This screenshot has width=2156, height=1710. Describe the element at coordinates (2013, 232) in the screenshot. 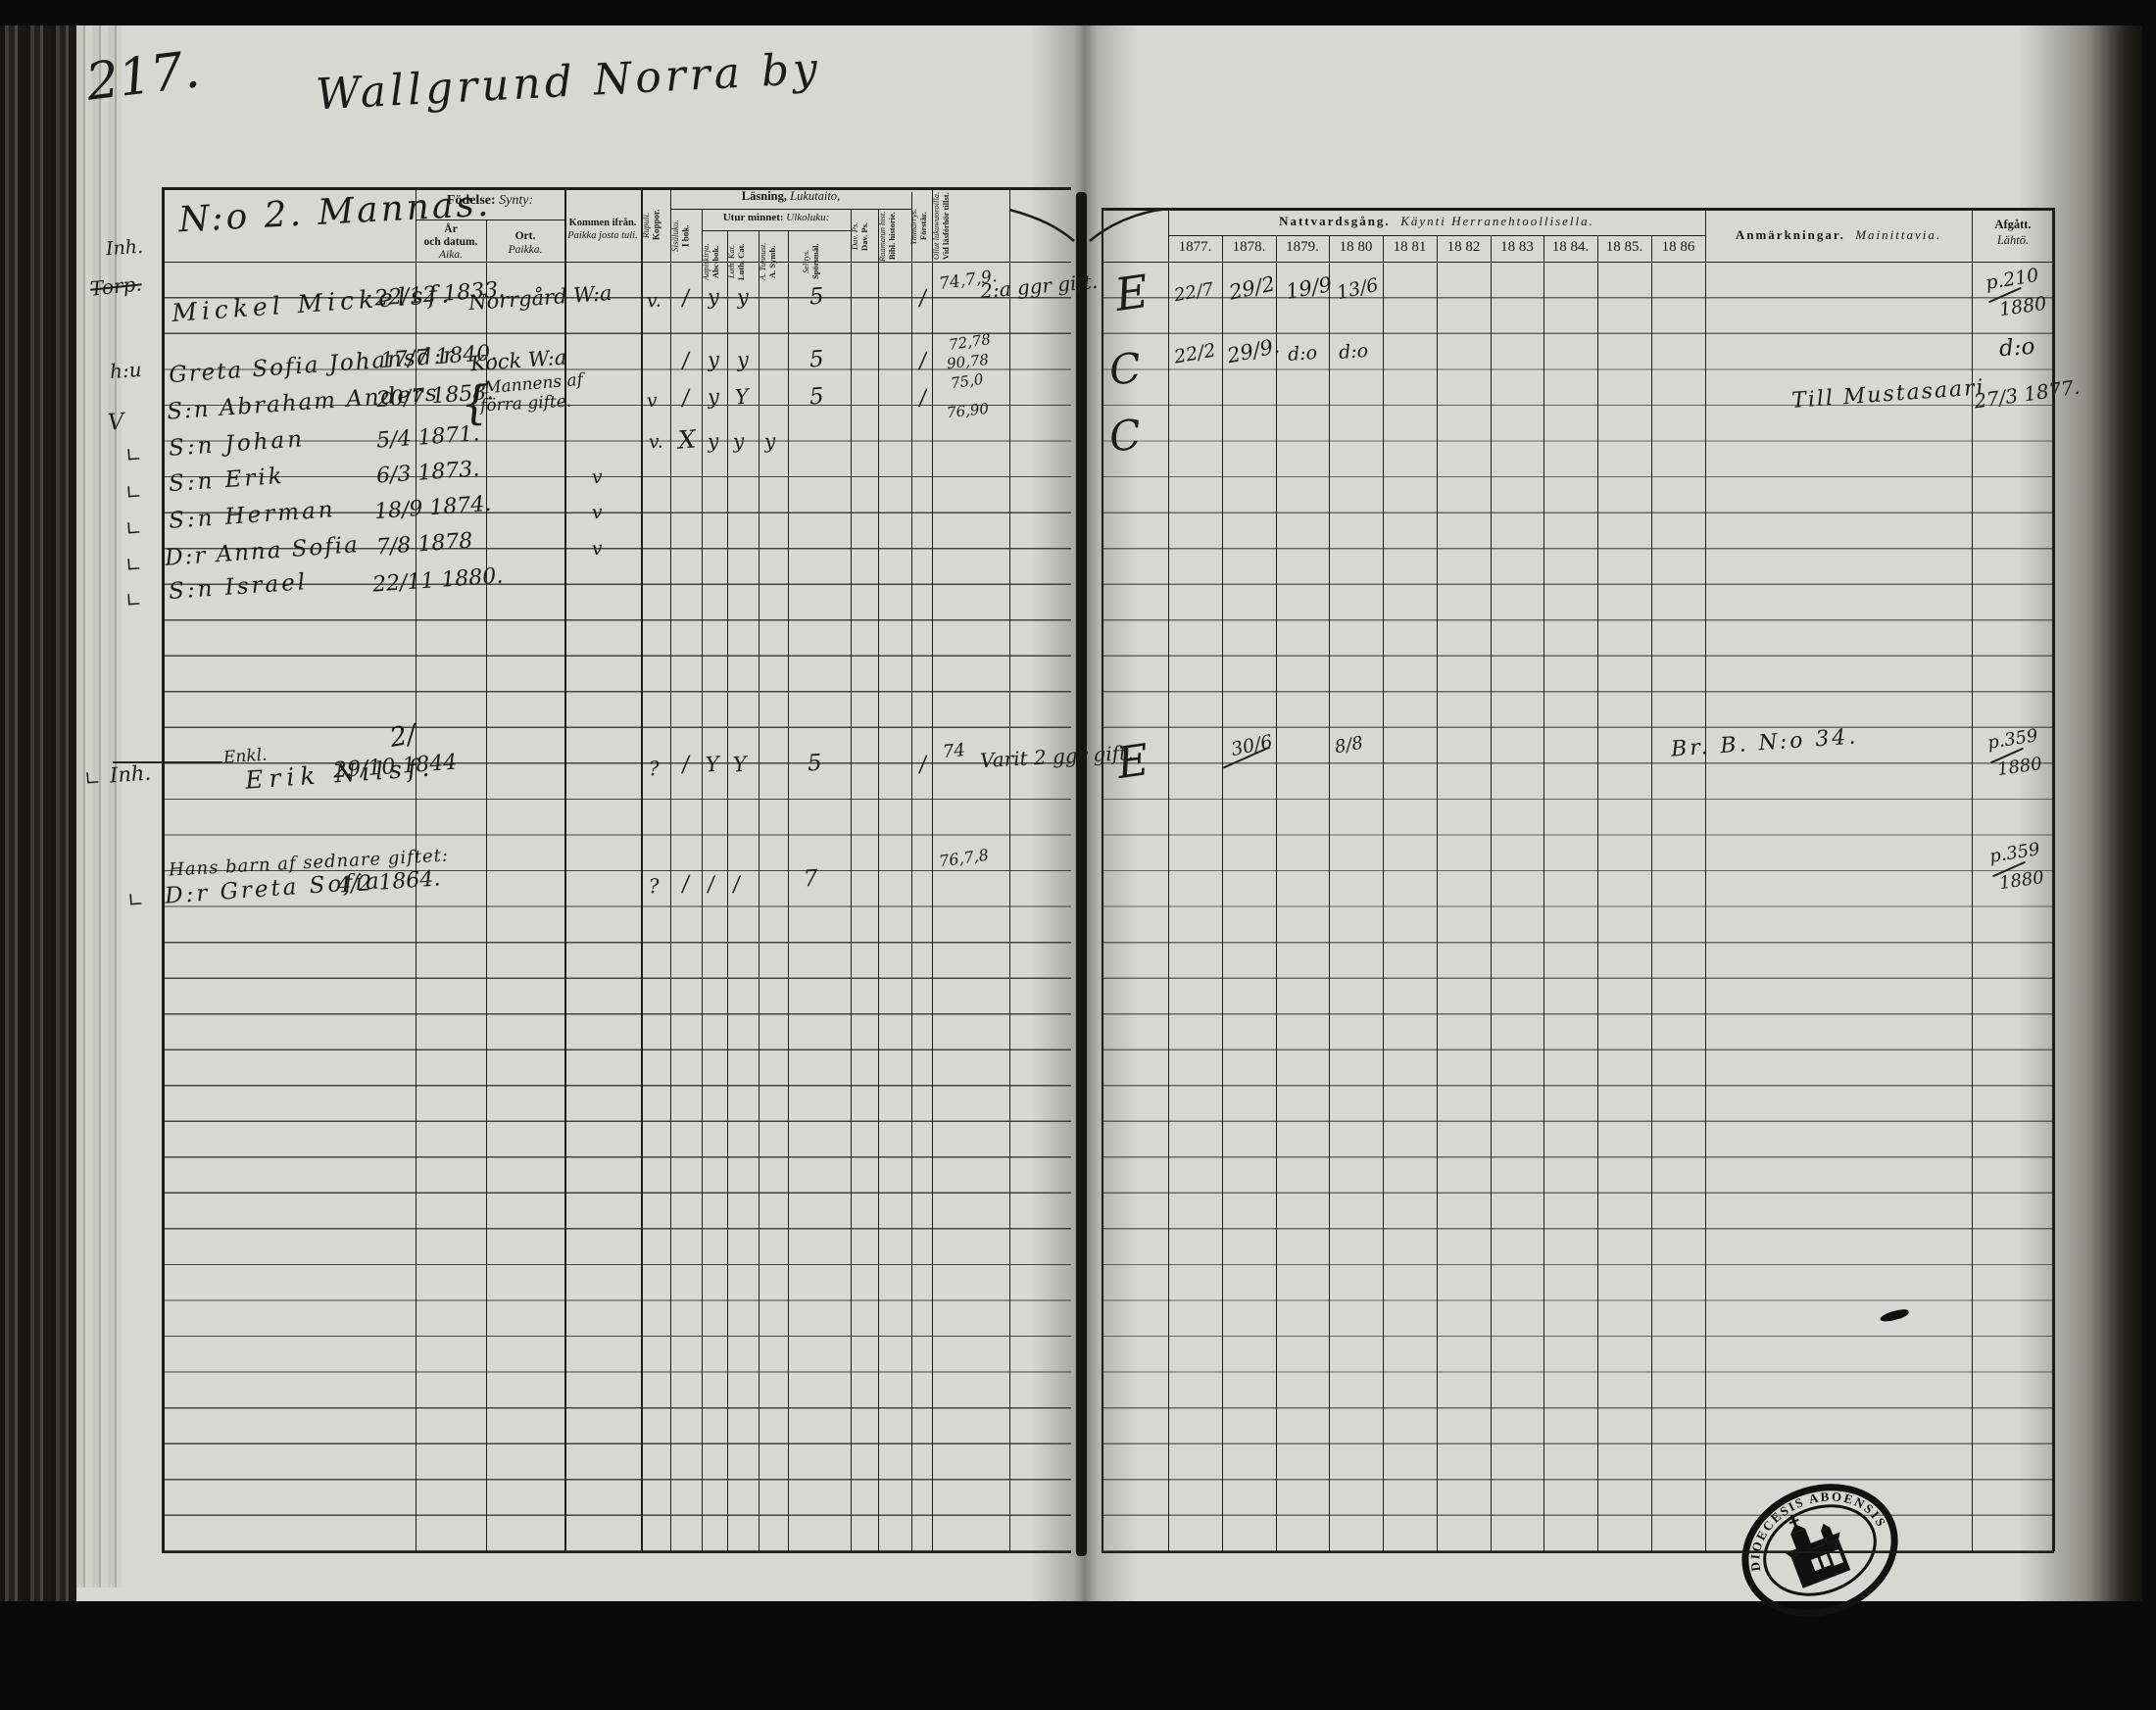

I see `header-afgatt: Afgått. Lähtö.` at that location.